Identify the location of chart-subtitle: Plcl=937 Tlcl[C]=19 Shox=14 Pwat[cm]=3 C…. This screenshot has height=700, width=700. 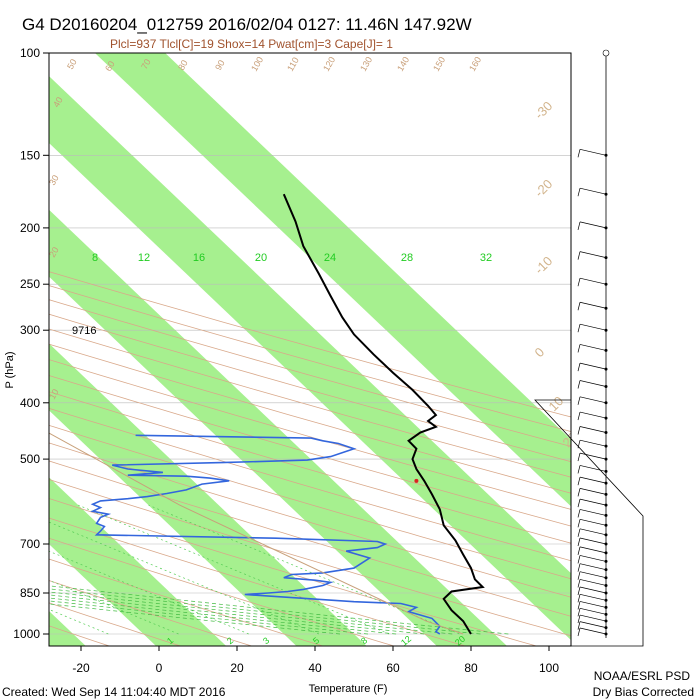
(251, 44).